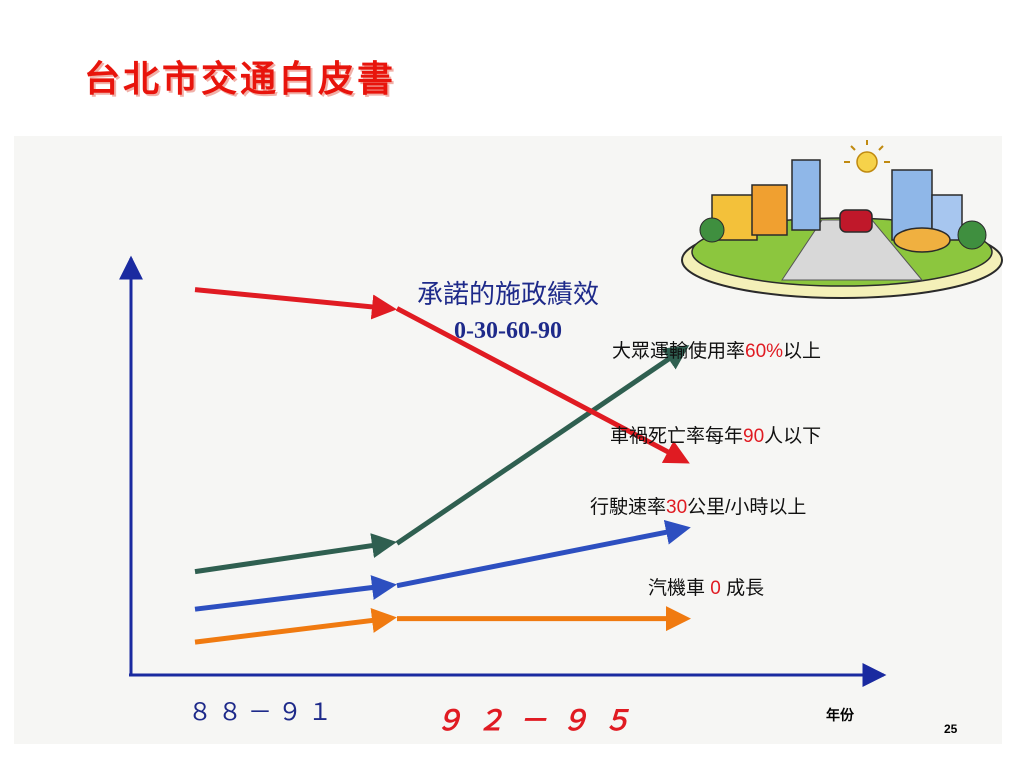  I want to click on series-1-label-part-3: 以上, so click(802, 351).